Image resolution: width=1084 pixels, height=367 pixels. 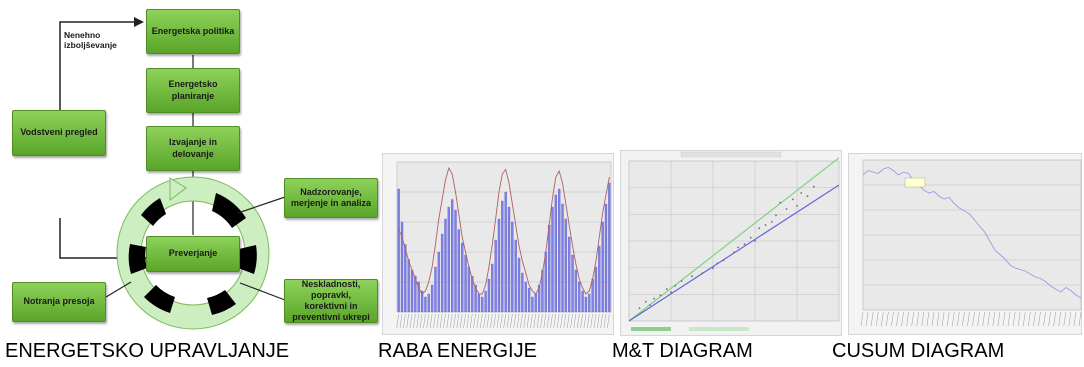 I want to click on tooltip-box, so click(x=915, y=182).